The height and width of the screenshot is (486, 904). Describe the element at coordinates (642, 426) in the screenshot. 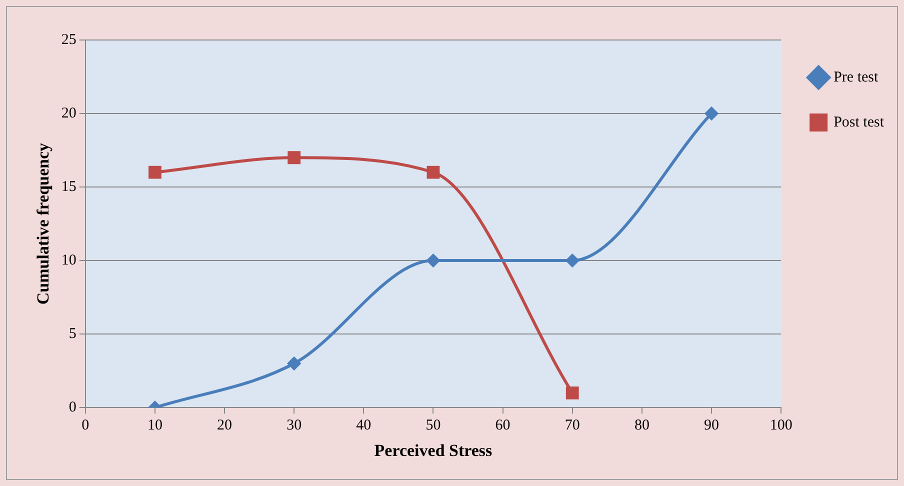

I see `x-tick-label: 80` at that location.